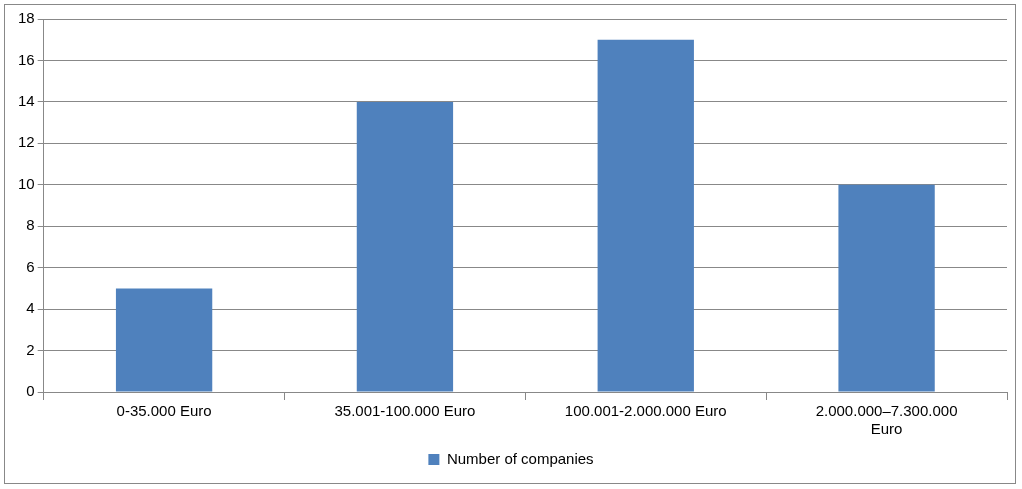 This screenshot has width=1022, height=489. What do you see at coordinates (30, 266) in the screenshot?
I see `y-tick-label: 6` at bounding box center [30, 266].